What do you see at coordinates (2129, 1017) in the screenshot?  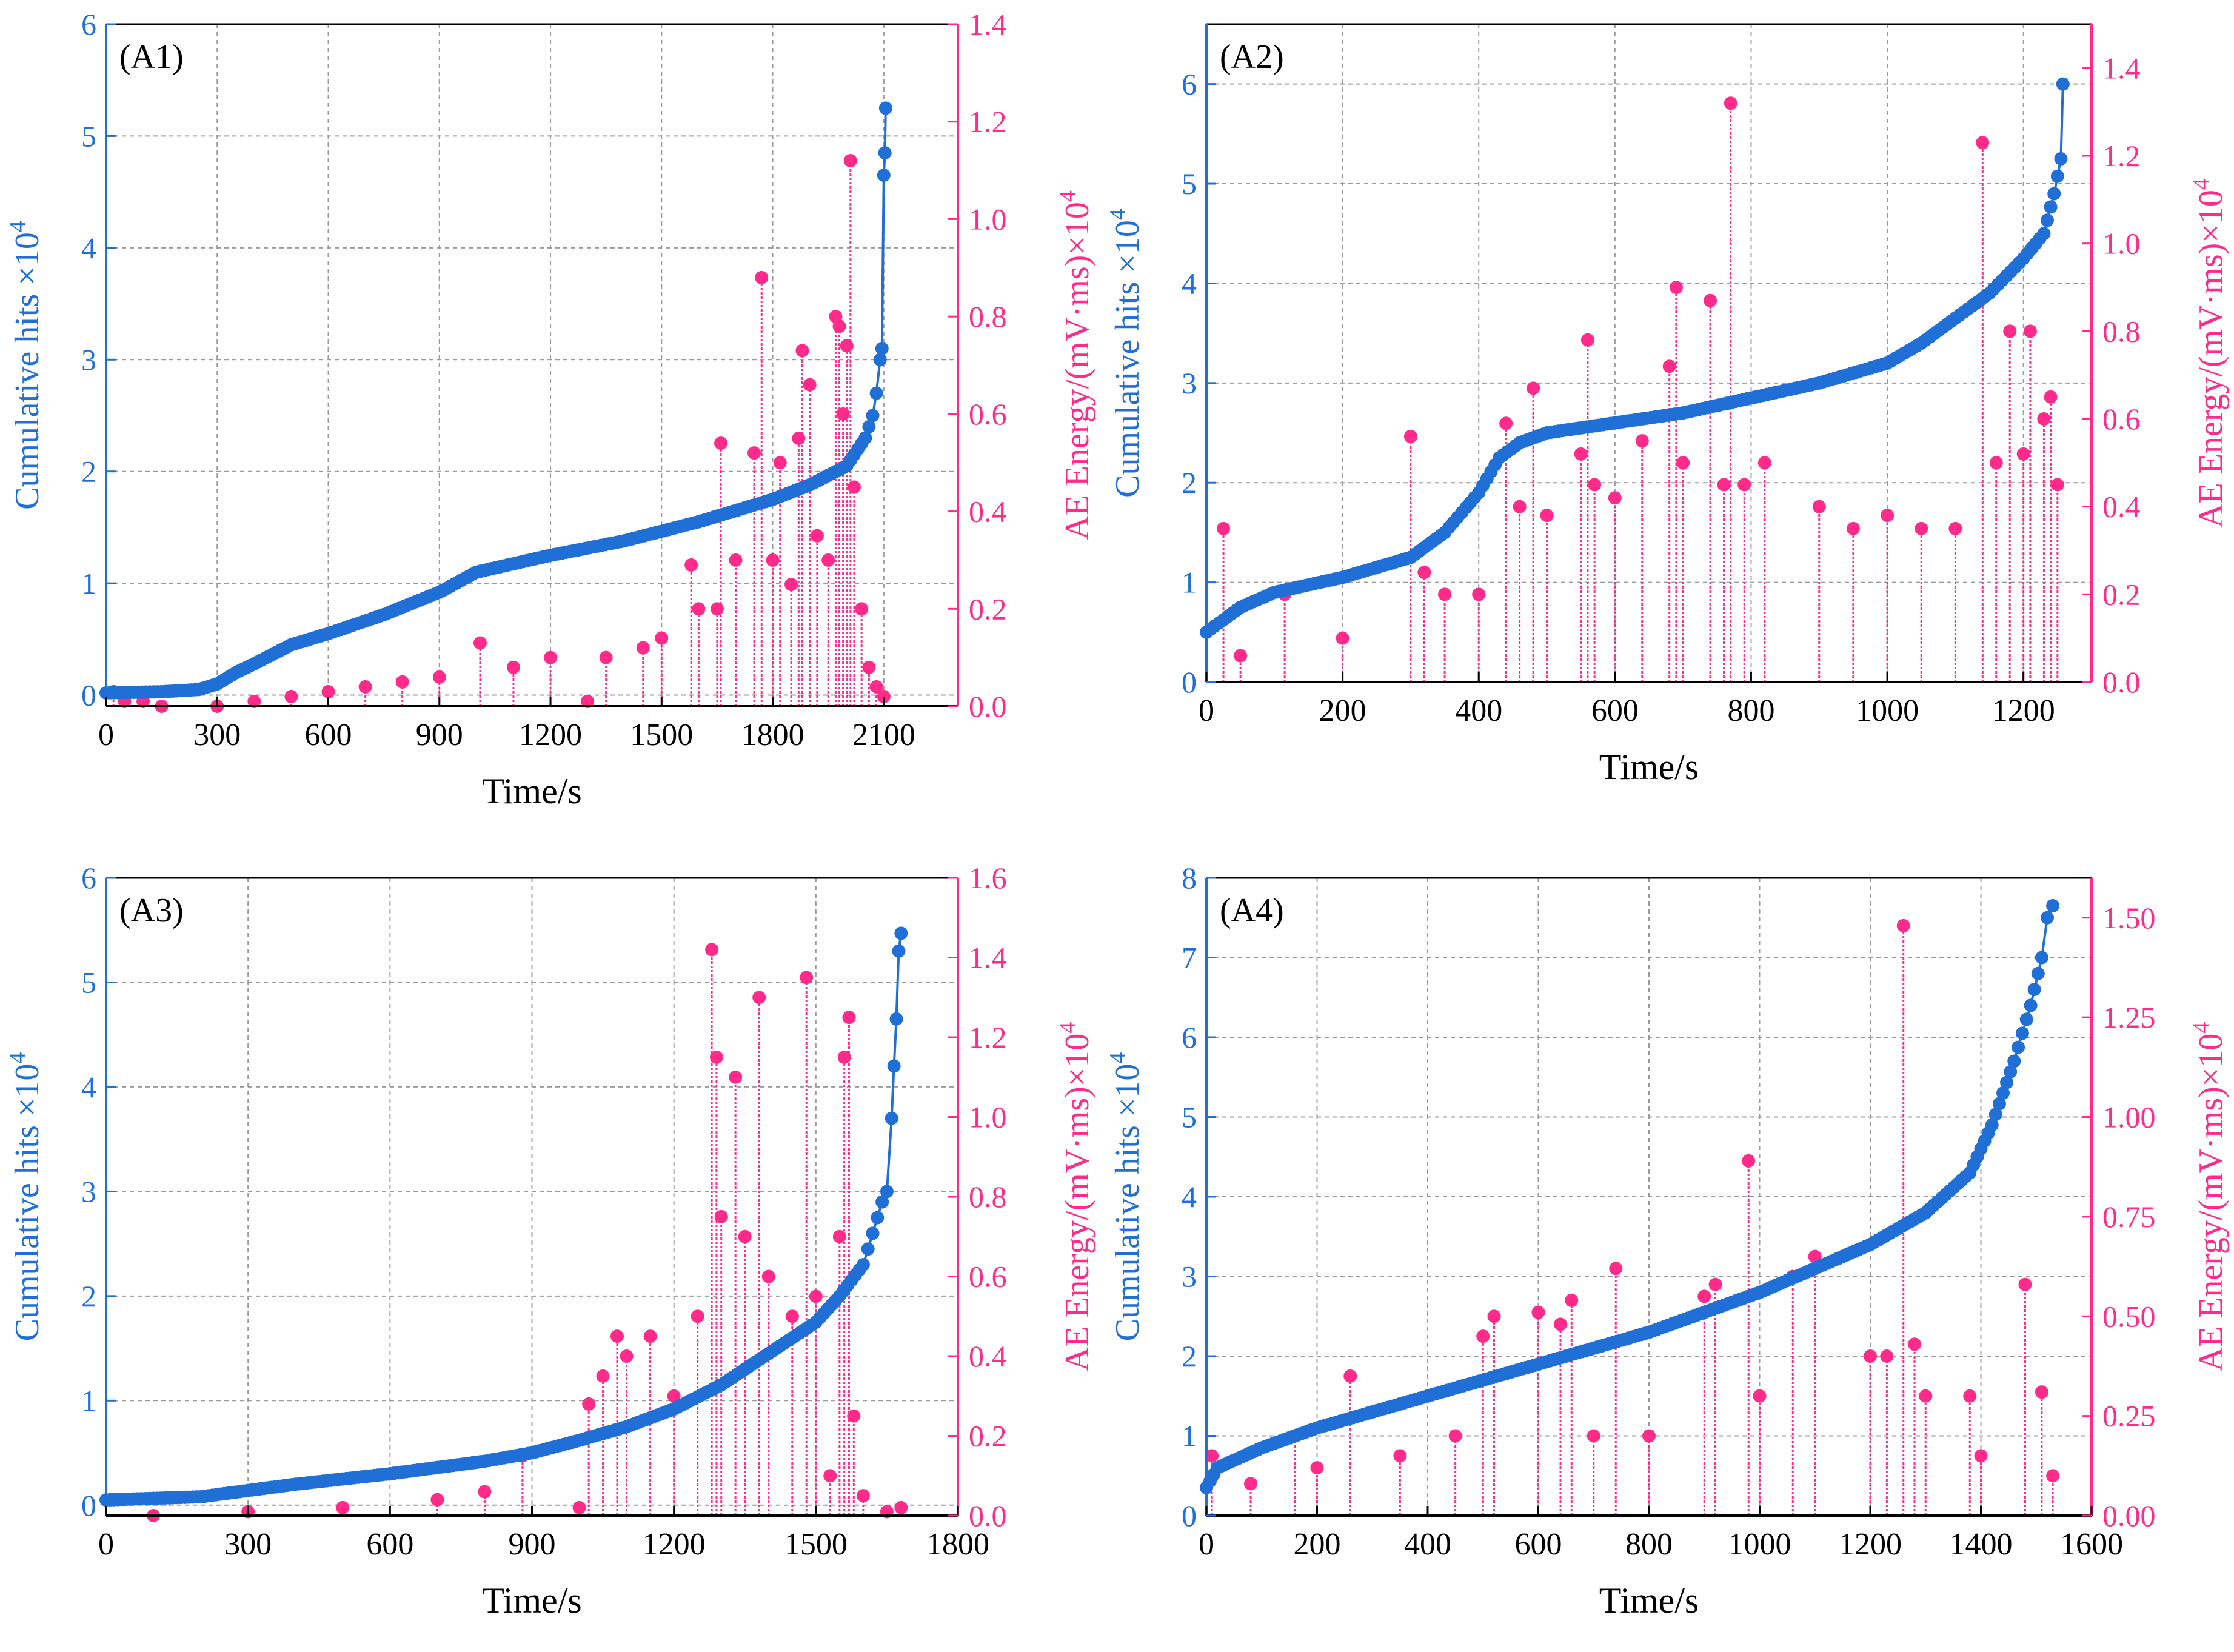 I see `right-tick-label: 1.25` at bounding box center [2129, 1017].